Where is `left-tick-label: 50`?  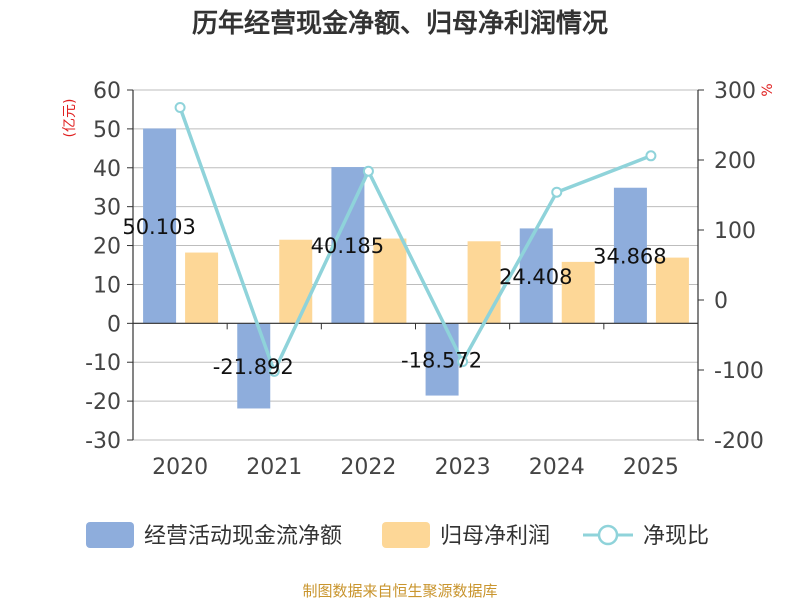 left-tick-label: 50 is located at coordinates (107, 130).